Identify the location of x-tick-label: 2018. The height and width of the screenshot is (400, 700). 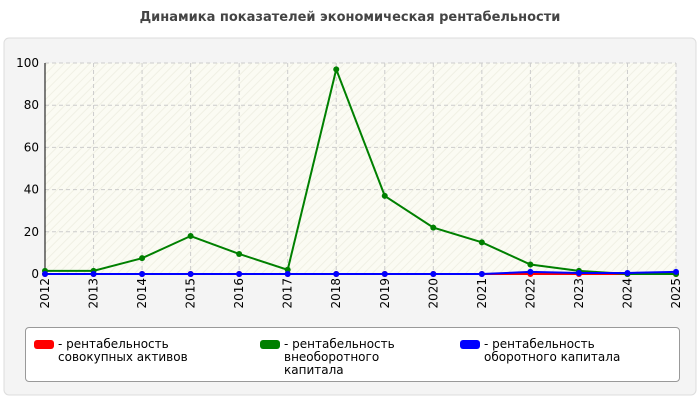
(336, 293).